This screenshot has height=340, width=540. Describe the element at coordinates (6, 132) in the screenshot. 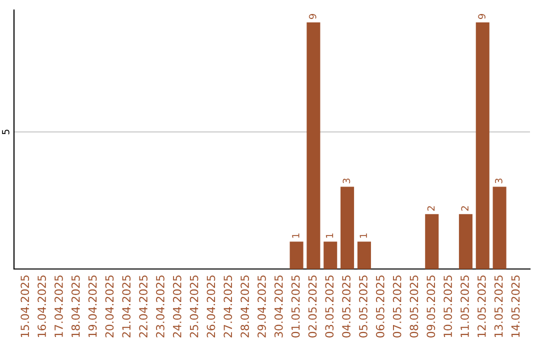

I see `ref-line-label: 5` at that location.